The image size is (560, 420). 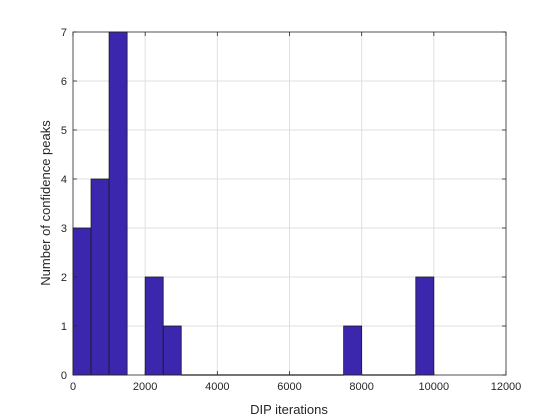 What do you see at coordinates (289, 409) in the screenshot?
I see `x-axis-label: DIP iterations` at bounding box center [289, 409].